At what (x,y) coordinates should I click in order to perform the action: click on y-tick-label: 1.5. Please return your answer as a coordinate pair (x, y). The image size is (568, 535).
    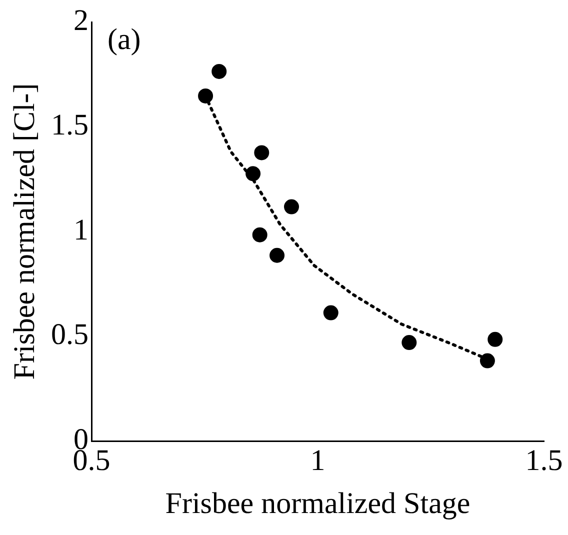
    Looking at the image, I should click on (69, 125).